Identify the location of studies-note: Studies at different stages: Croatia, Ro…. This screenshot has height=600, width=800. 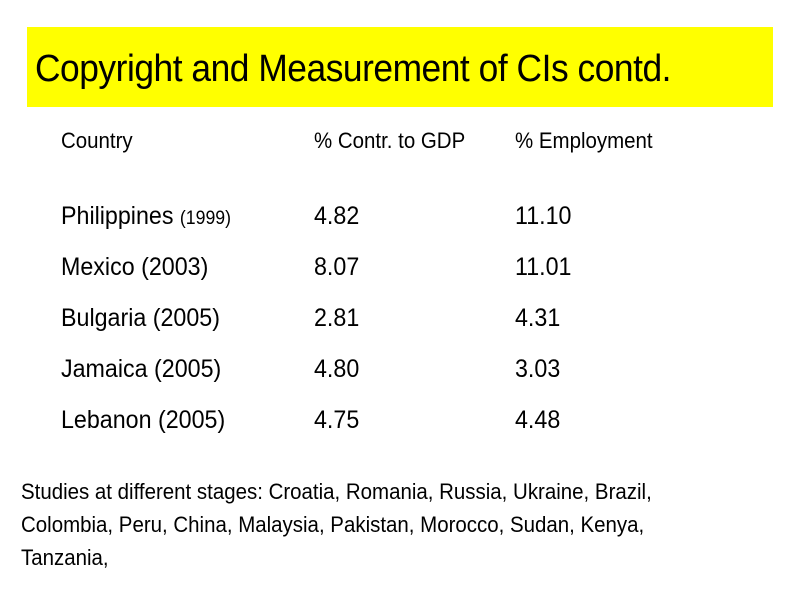
(336, 524).